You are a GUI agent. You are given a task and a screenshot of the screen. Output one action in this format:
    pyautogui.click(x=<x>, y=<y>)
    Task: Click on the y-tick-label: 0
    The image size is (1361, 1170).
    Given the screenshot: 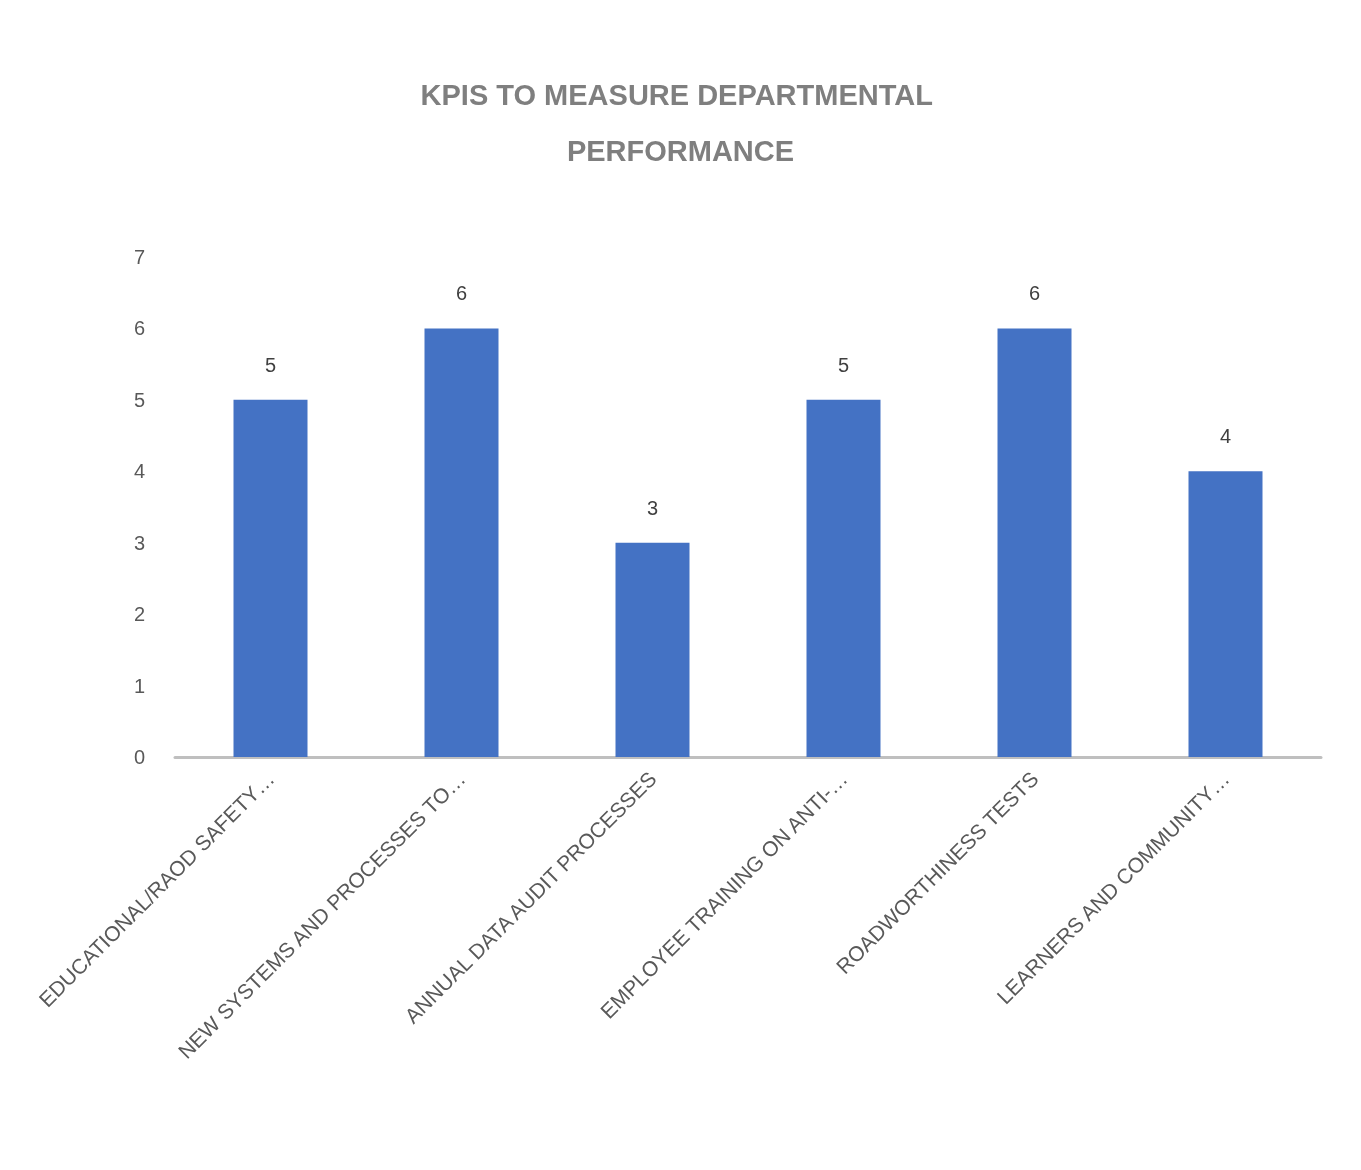 What is the action you would take?
    pyautogui.click(x=139, y=757)
    